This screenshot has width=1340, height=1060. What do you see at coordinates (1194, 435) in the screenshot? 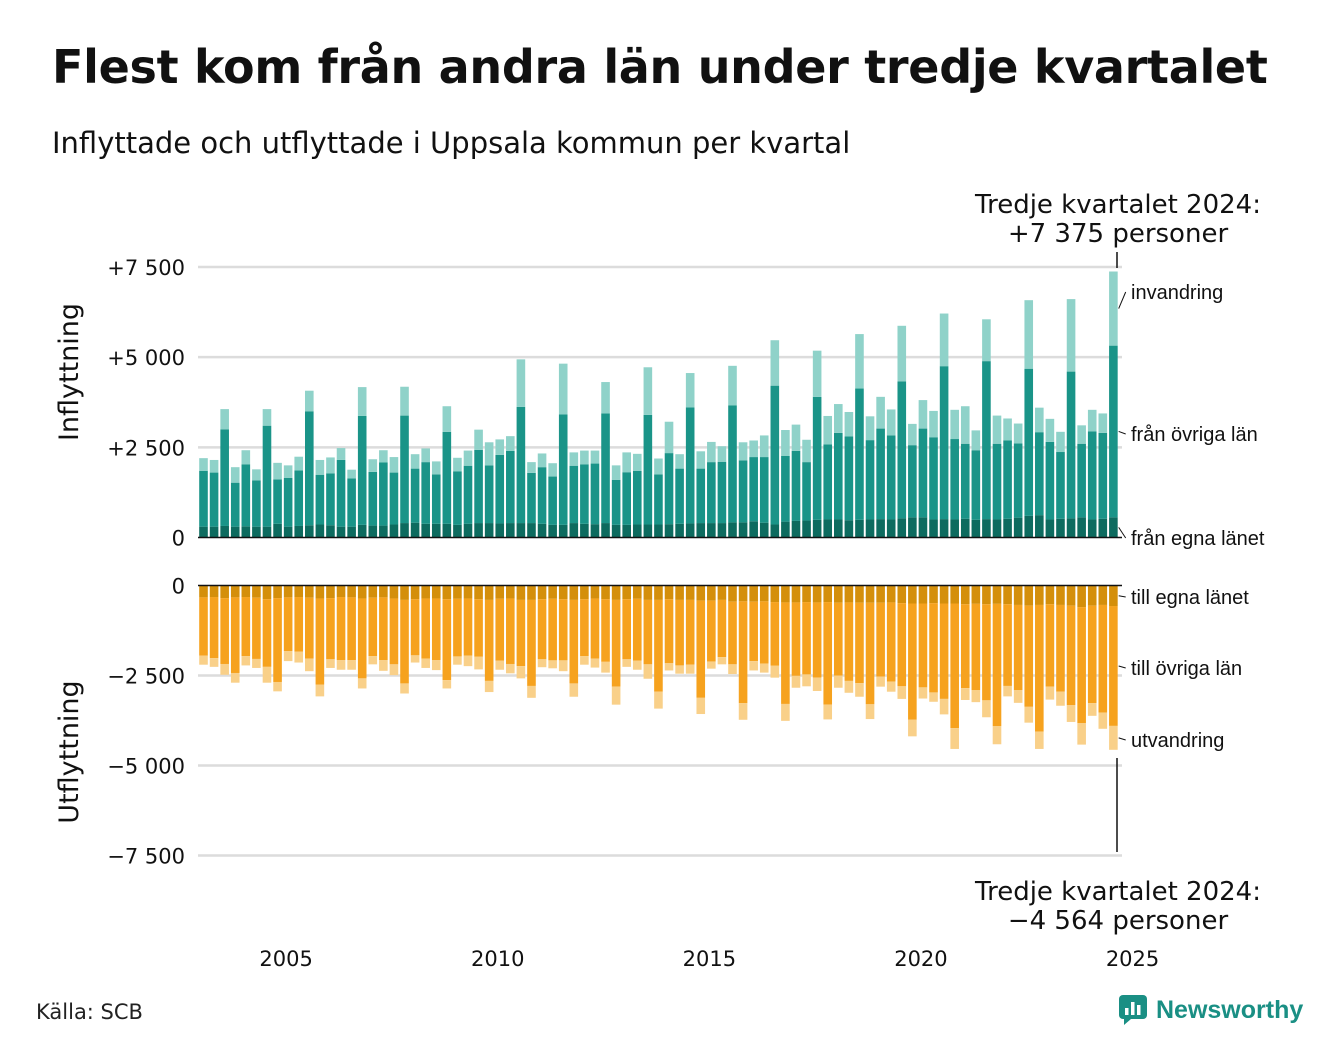
I see `legend-label: från övriga län` at bounding box center [1194, 435].